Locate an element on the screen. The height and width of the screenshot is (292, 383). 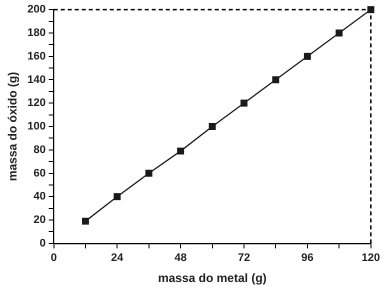
y-tick-label: 40 is located at coordinates (40, 196).